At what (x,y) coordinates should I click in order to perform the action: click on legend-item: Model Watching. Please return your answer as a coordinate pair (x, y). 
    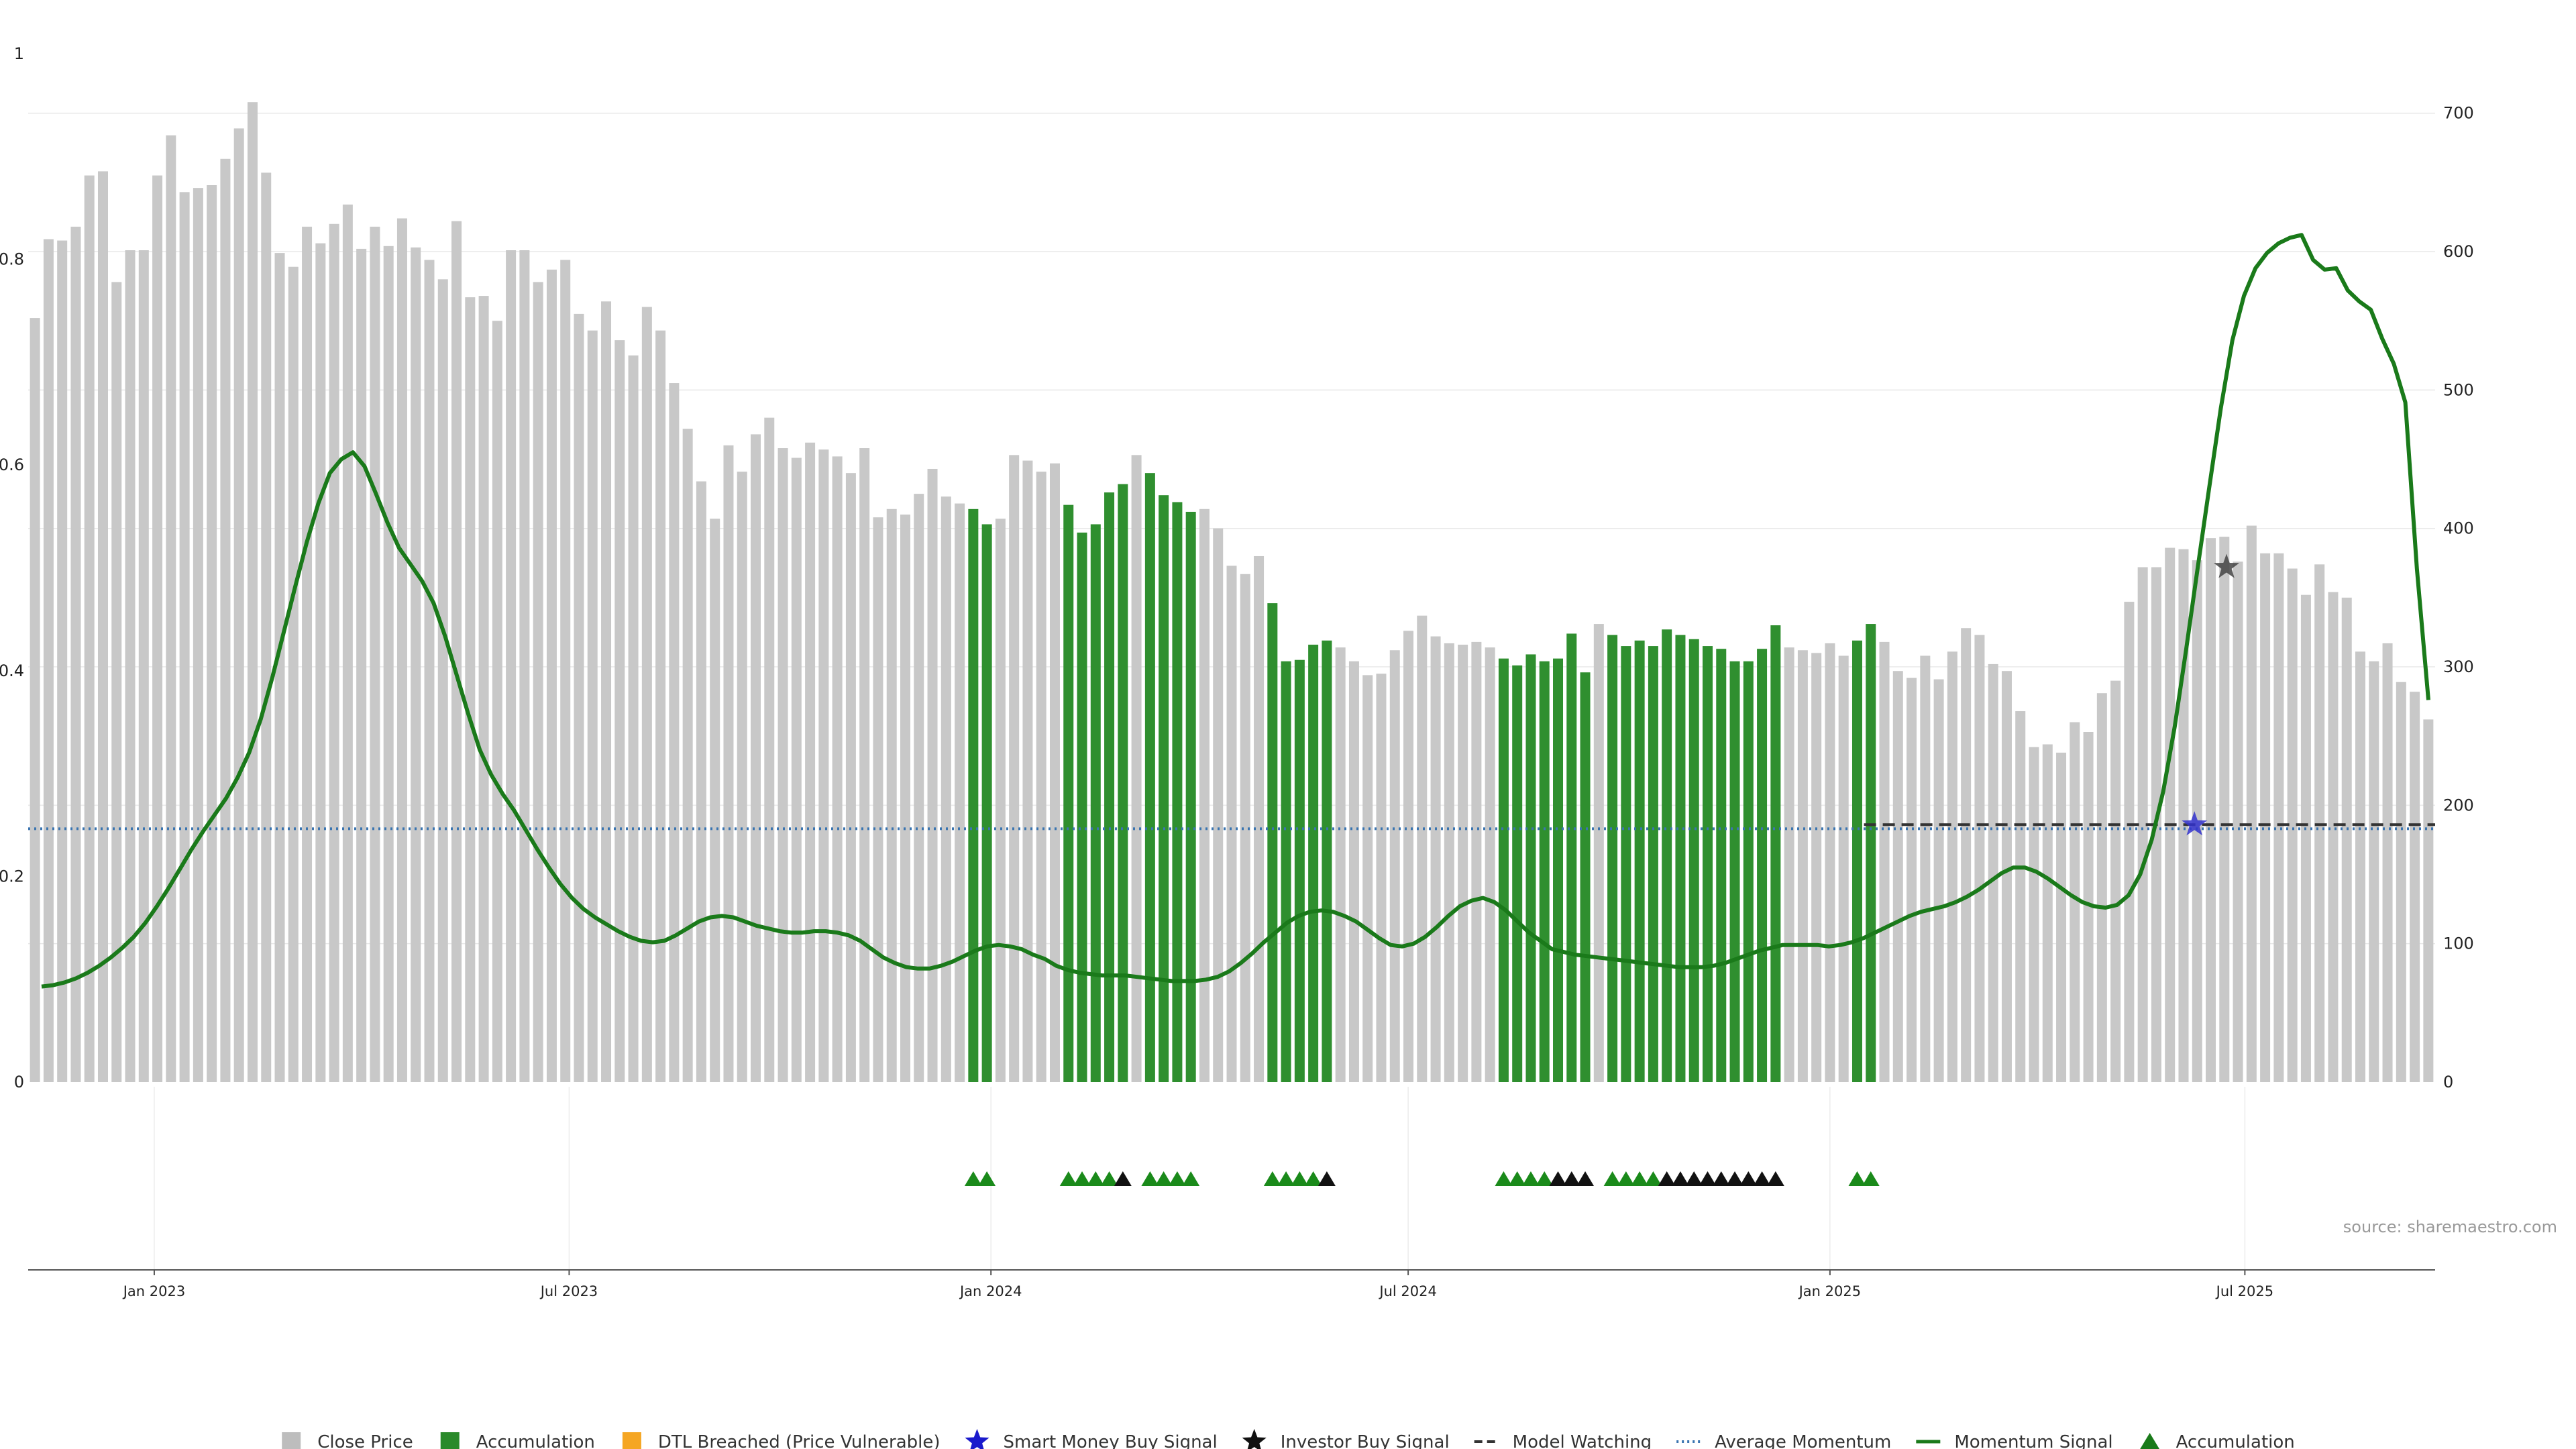
    Looking at the image, I should click on (1563, 1440).